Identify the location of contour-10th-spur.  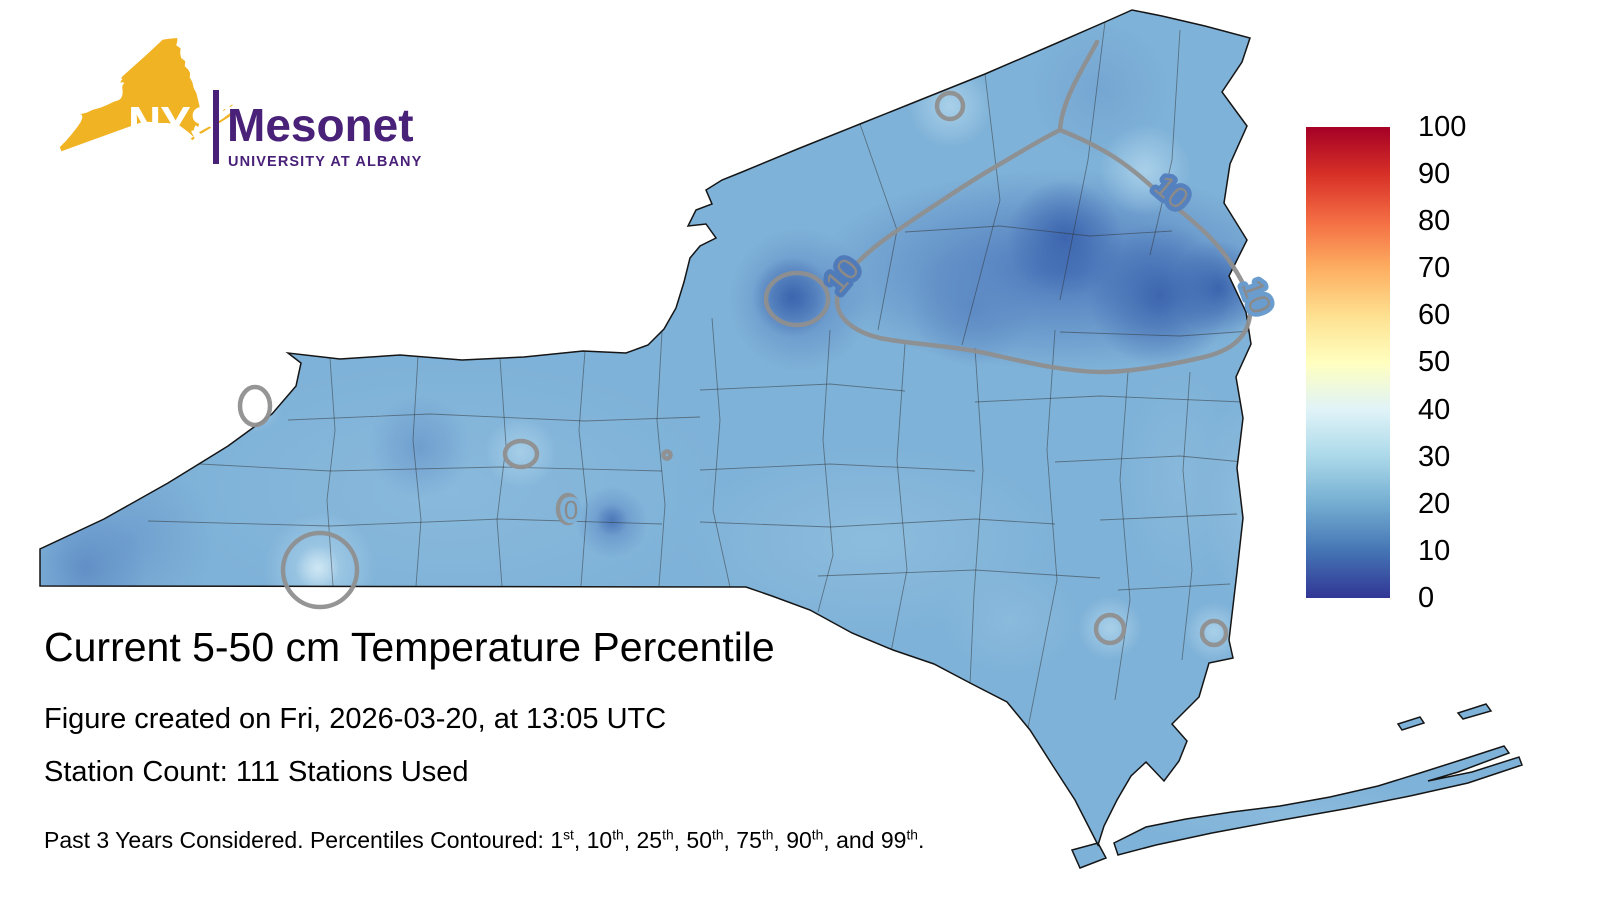
(1078, 86).